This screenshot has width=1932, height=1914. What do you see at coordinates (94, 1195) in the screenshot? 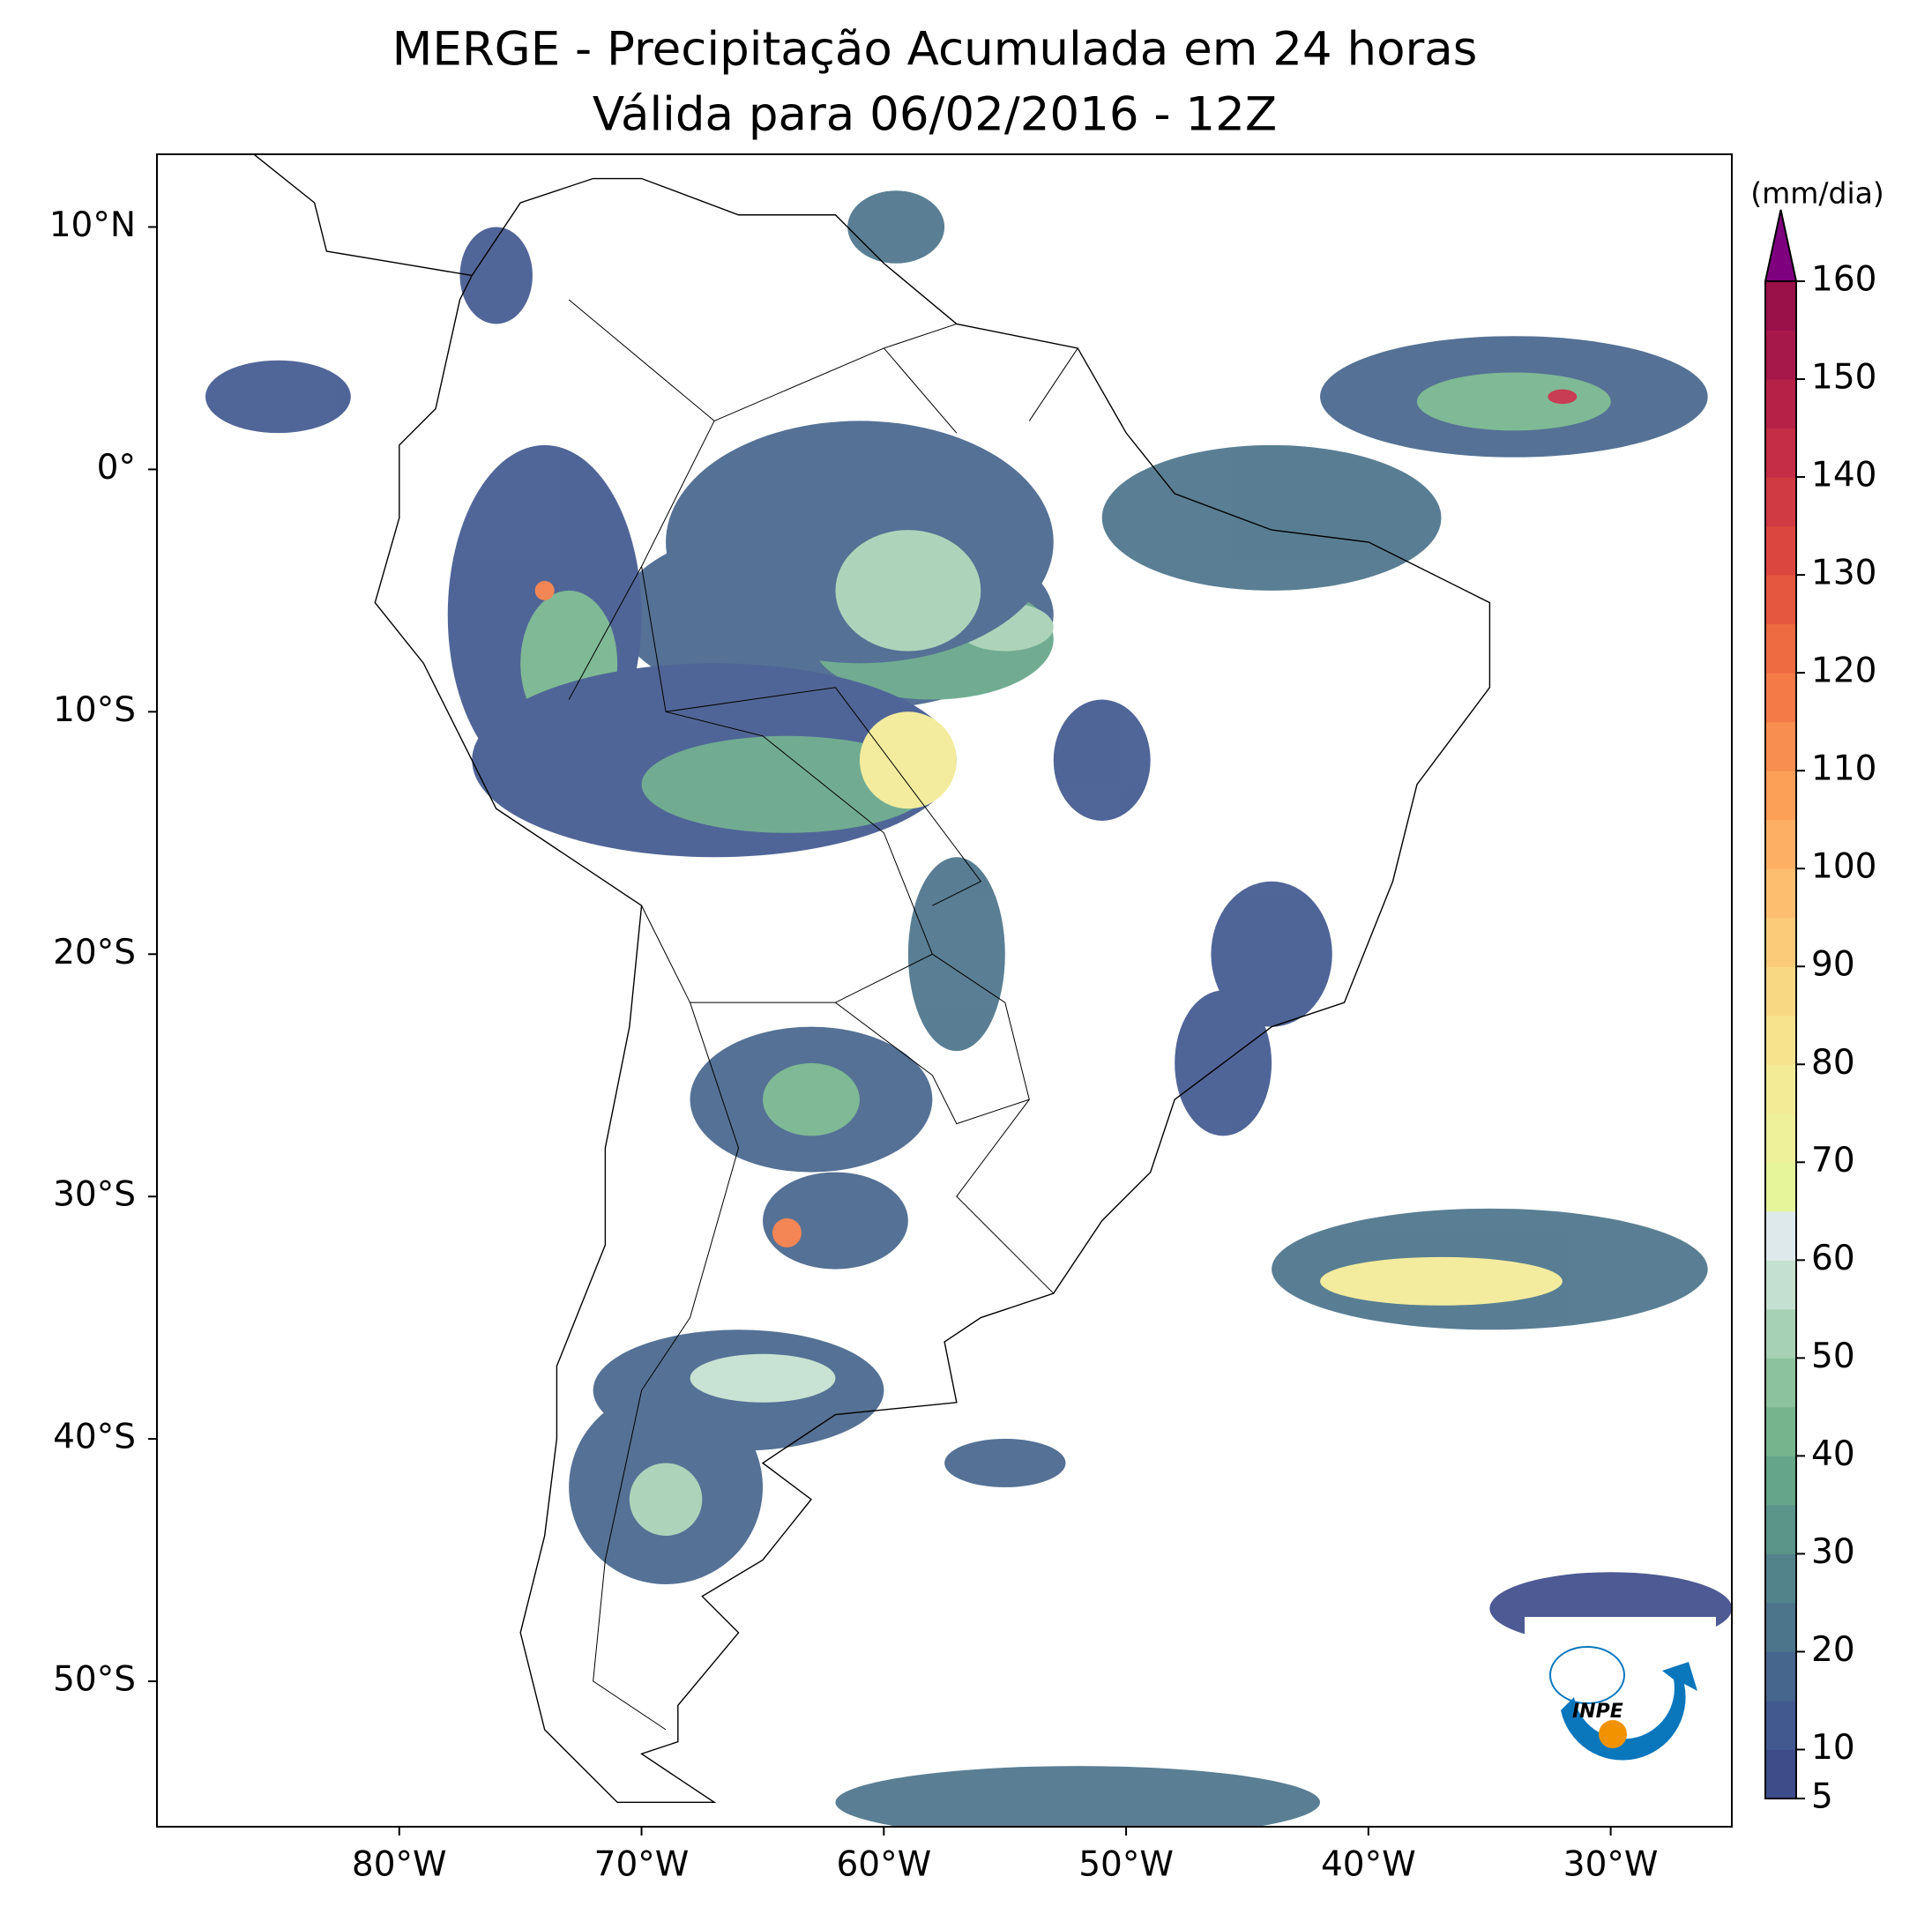
I see `y-tick-label: 30°S` at bounding box center [94, 1195].